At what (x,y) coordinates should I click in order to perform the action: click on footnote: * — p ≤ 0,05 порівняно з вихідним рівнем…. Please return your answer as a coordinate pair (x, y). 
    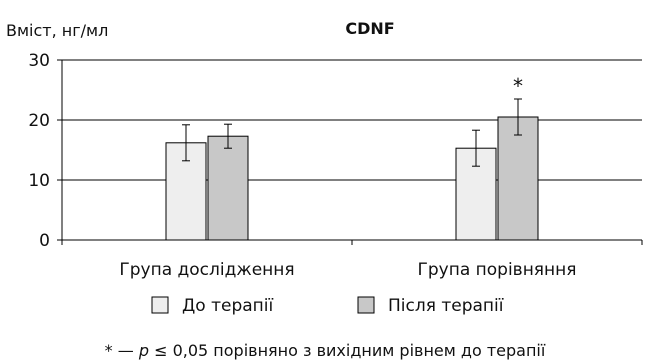
    Looking at the image, I should click on (325, 350).